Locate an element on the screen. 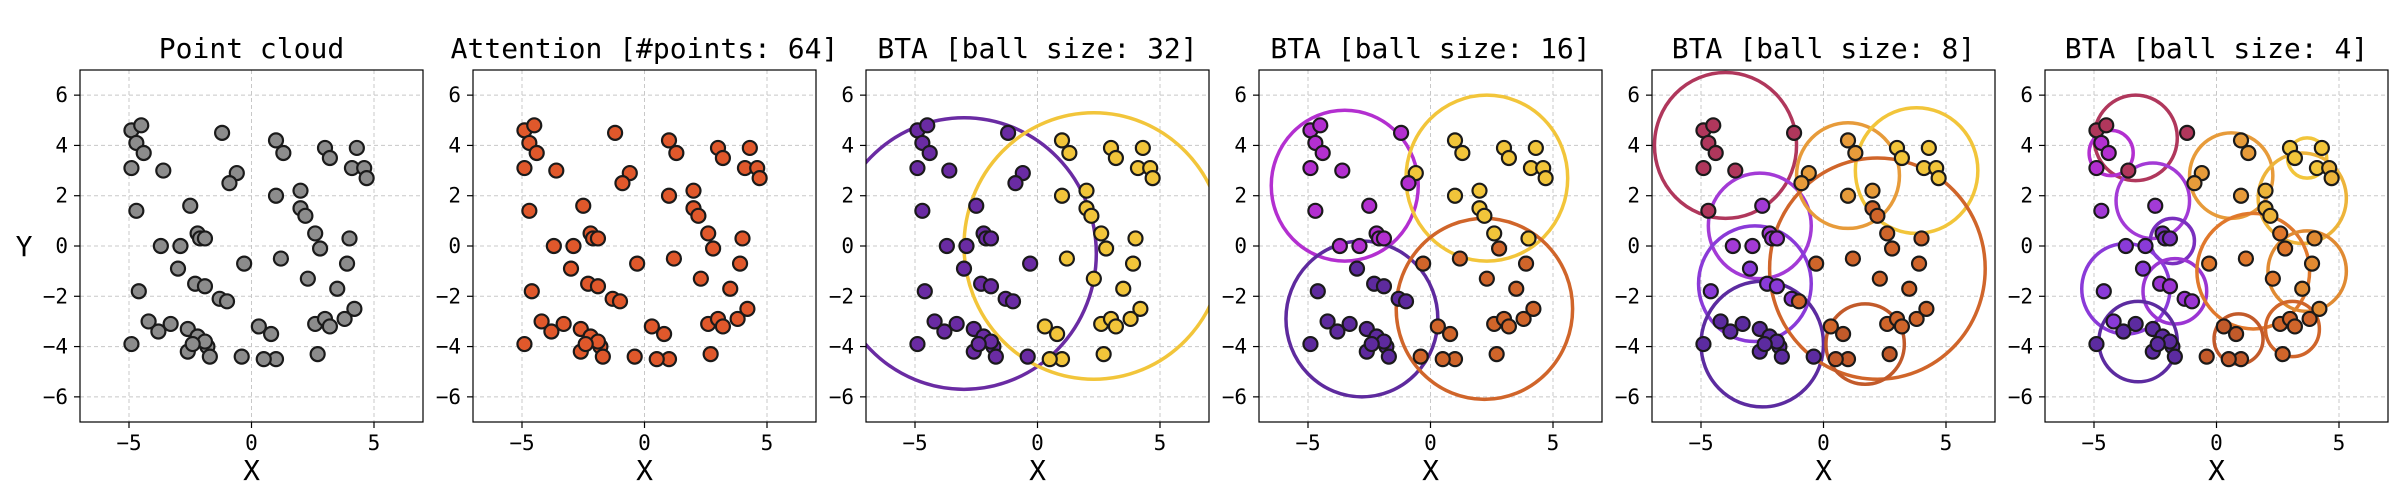  ball-group is located at coordinates (1819, 239).